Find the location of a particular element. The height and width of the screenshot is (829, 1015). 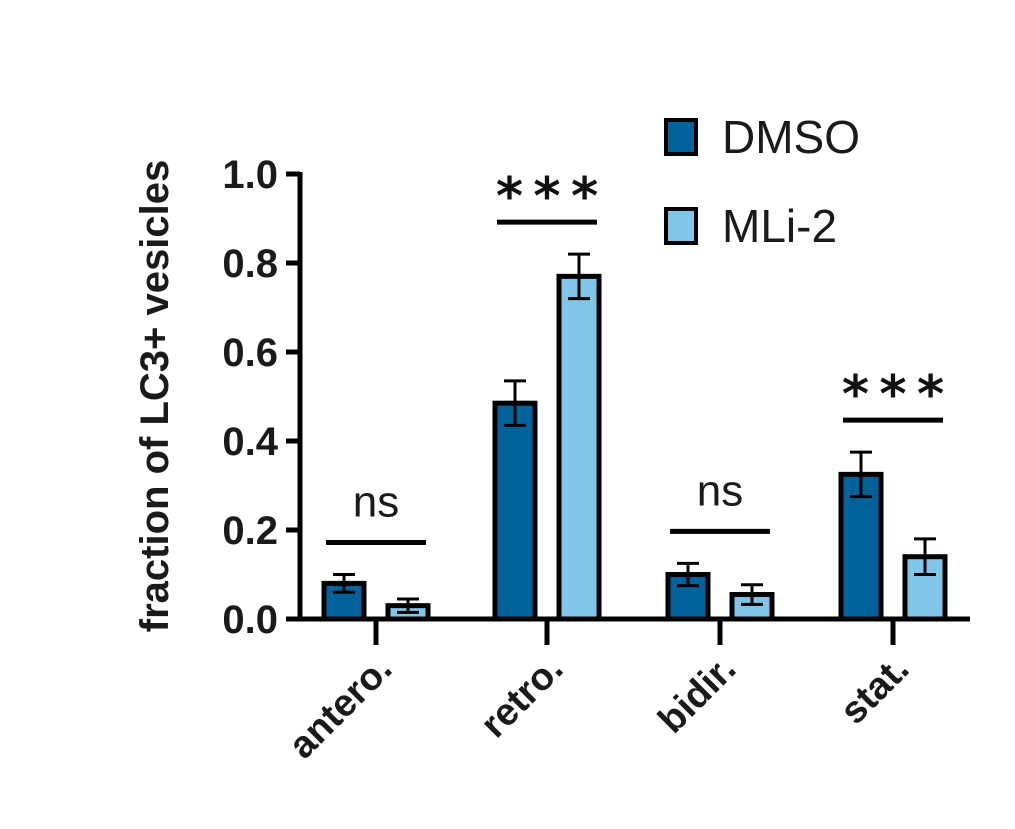

y-tick-label: 1.0 is located at coordinates (250, 175).